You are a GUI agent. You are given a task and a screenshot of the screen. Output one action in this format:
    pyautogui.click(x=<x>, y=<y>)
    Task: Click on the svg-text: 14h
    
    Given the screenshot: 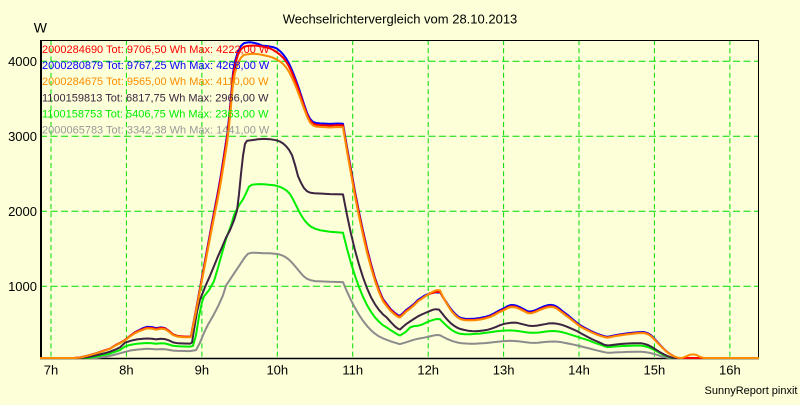 What is the action you would take?
    pyautogui.click(x=579, y=370)
    